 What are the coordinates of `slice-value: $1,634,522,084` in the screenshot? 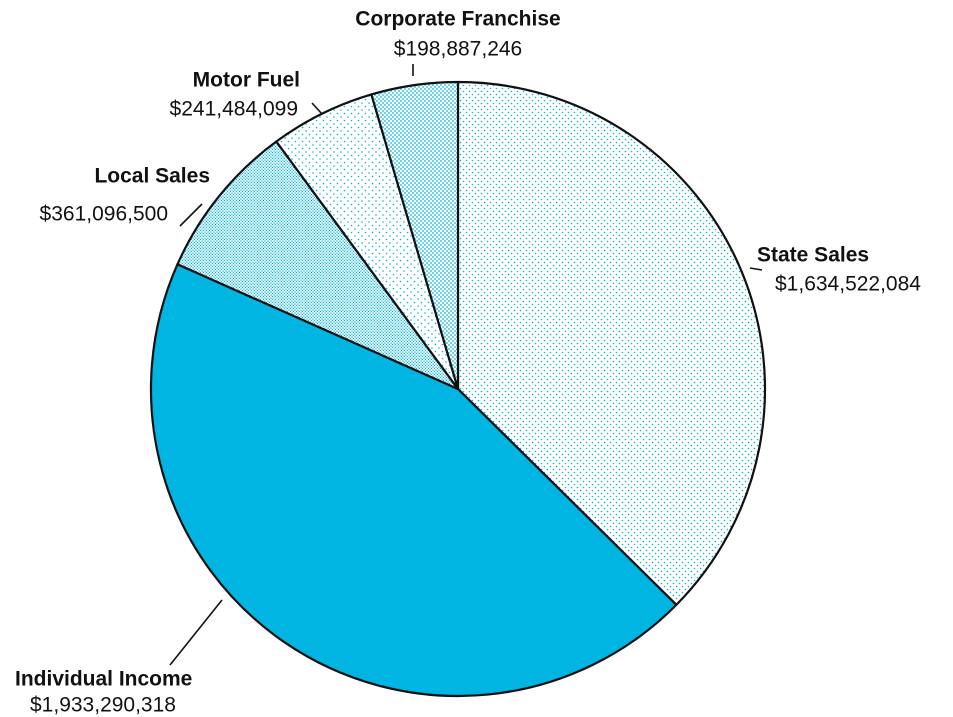 It's located at (848, 284).